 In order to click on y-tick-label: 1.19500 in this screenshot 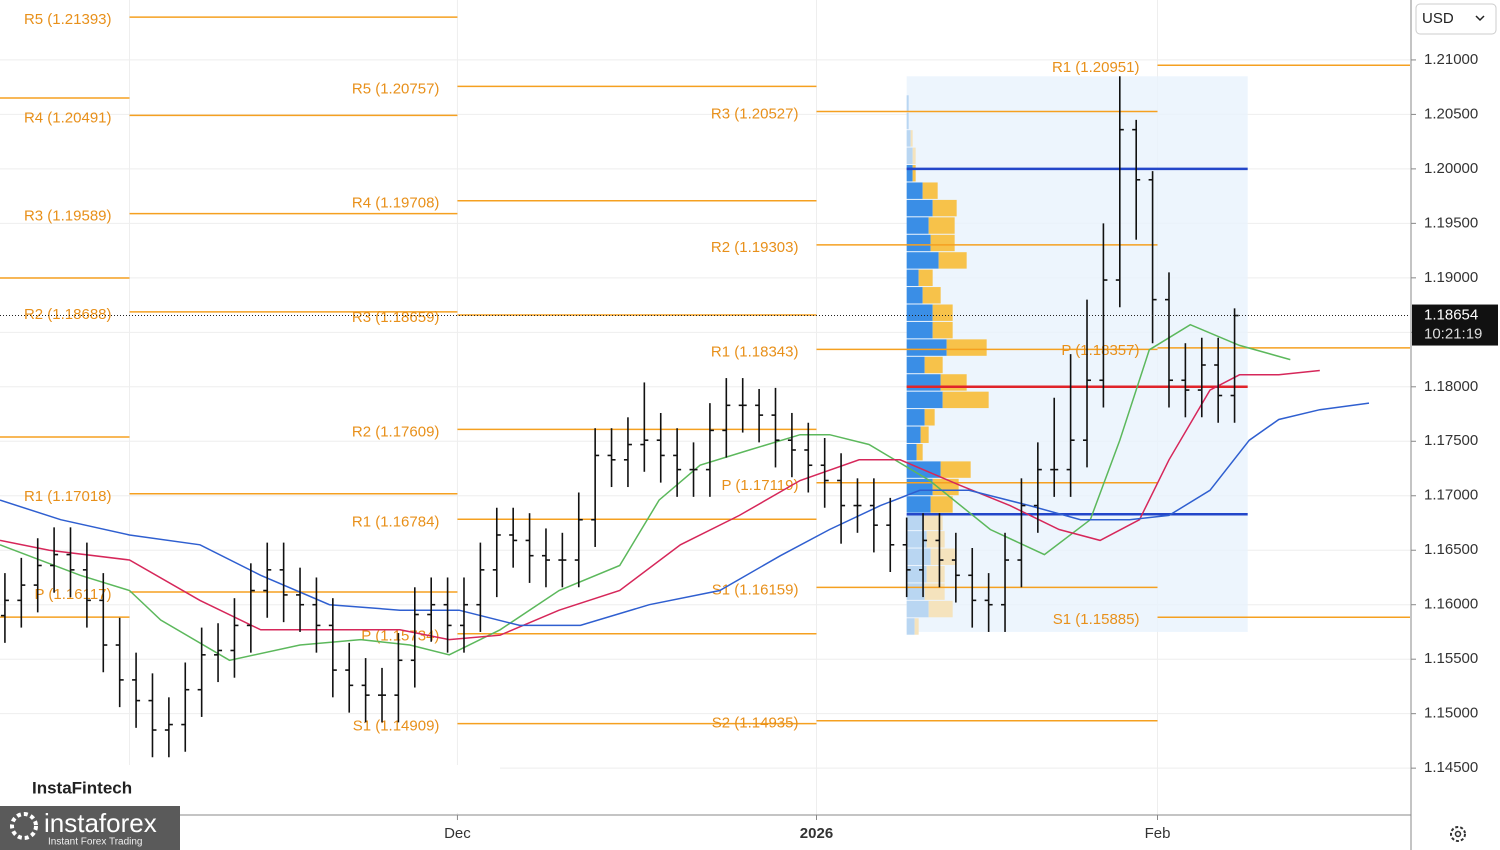, I will do `click(1451, 222)`.